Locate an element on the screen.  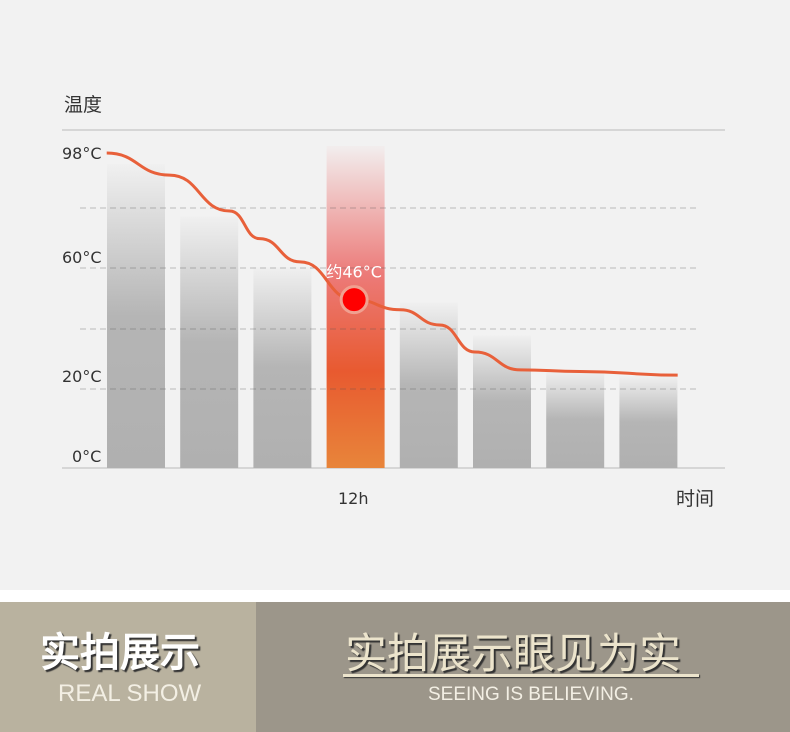
footer-left-subtitle: REAL SHOW is located at coordinates (130, 693).